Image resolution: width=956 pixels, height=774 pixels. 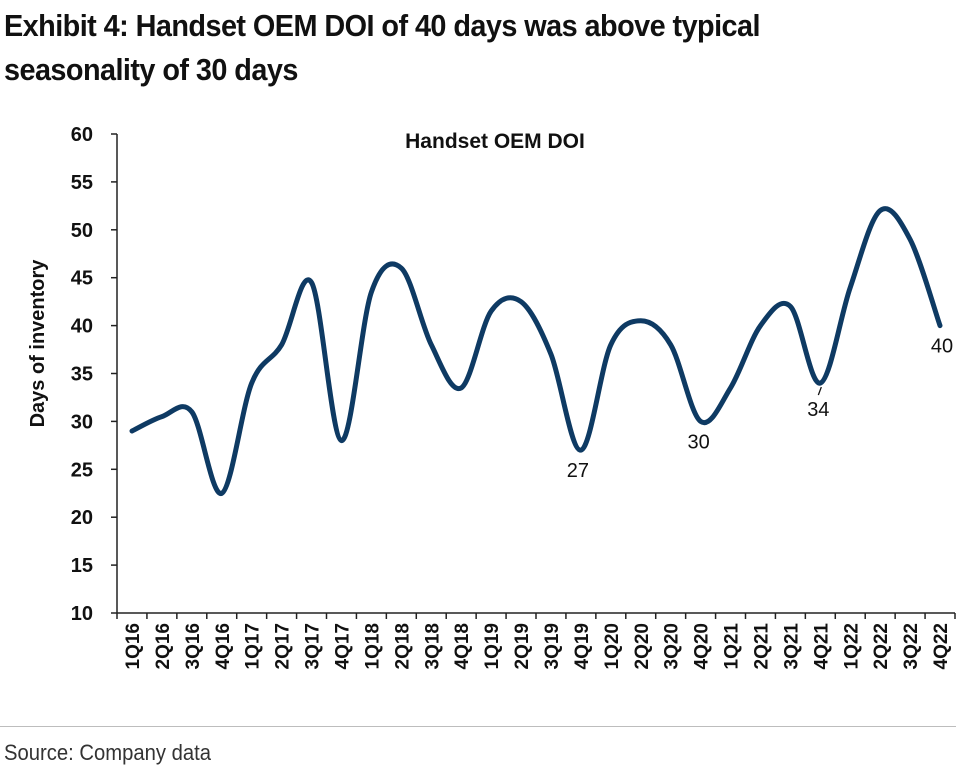 What do you see at coordinates (462, 646) in the screenshot?
I see `x-tick-label: 4Q18` at bounding box center [462, 646].